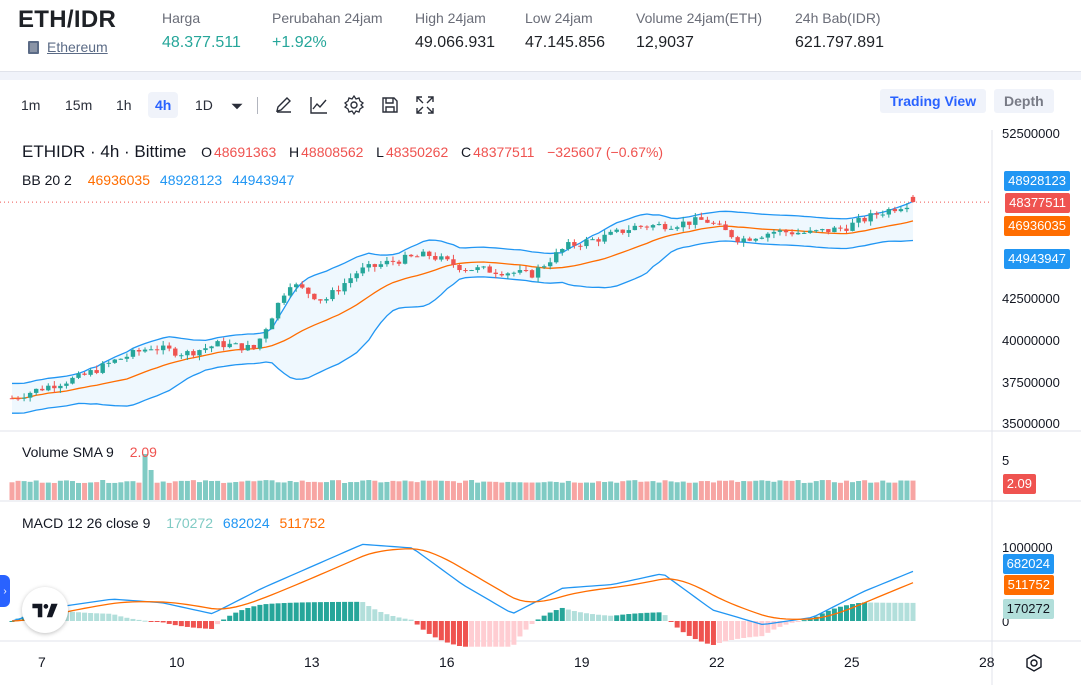 Image resolution: width=1081 pixels, height=685 pixels. Describe the element at coordinates (284, 105) in the screenshot. I see `pencil-icon` at that location.